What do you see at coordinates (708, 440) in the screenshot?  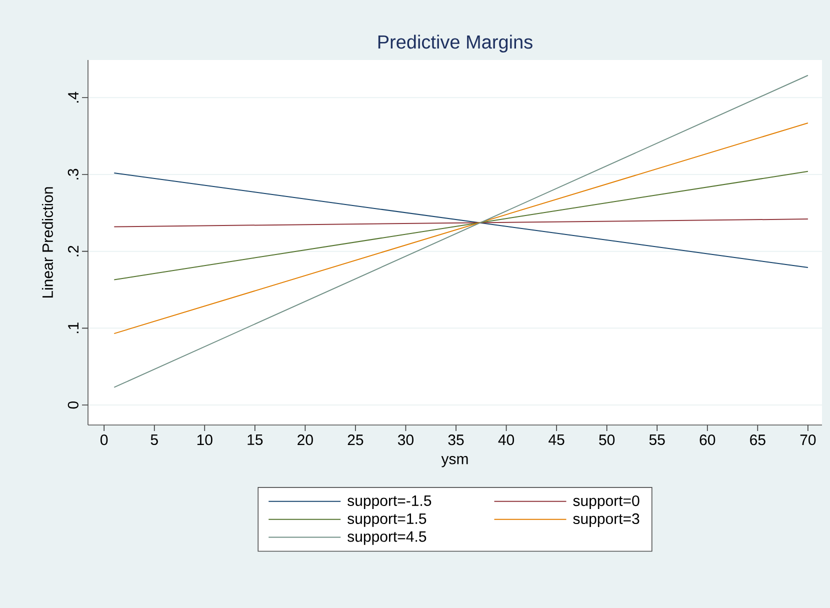 I see `x-tick-label: 60` at bounding box center [708, 440].